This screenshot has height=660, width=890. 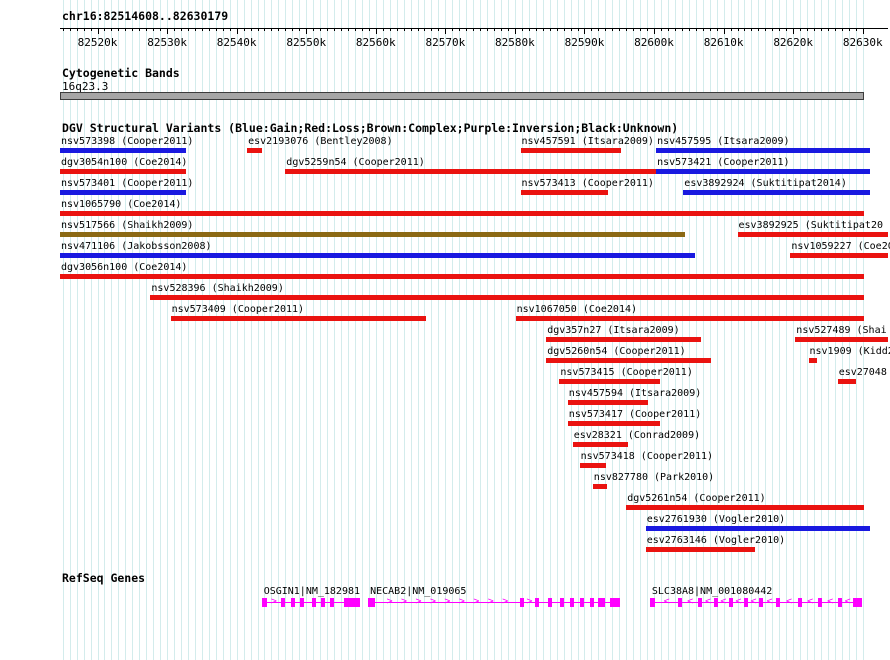 I want to click on strand-arrow-icon: <, so click(x=708, y=601).